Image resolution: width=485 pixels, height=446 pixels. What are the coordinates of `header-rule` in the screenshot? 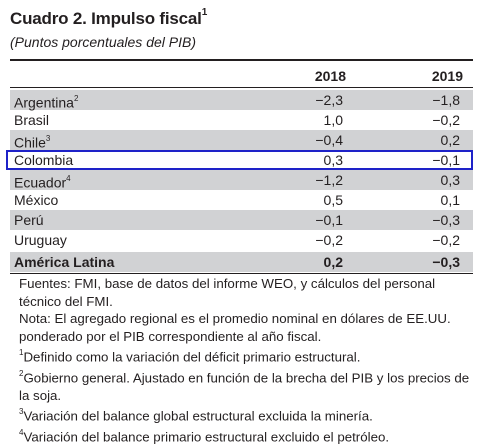 It's located at (241, 87).